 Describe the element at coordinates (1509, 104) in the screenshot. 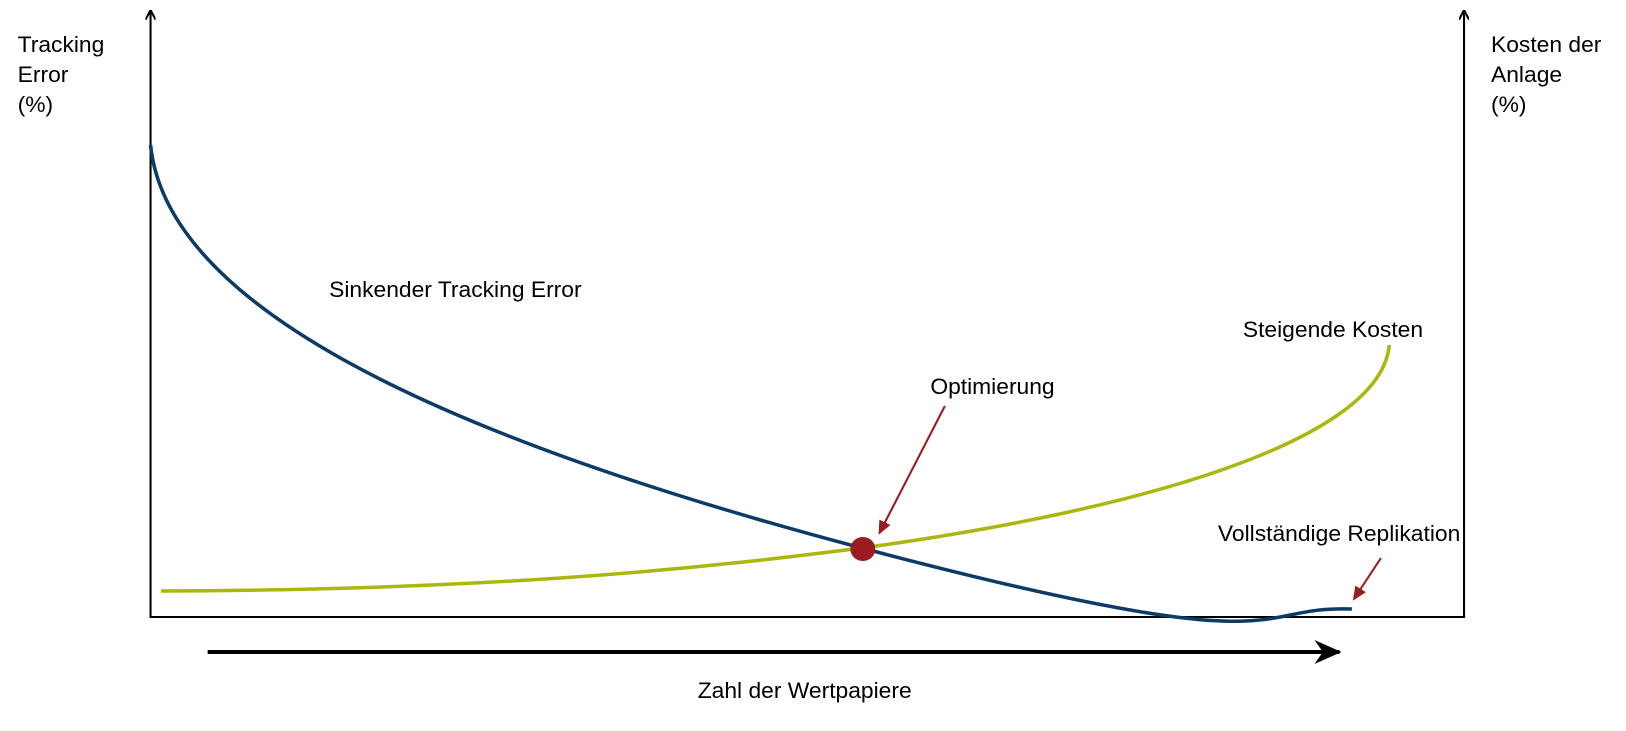

I see `right-axis-label: (%)` at that location.